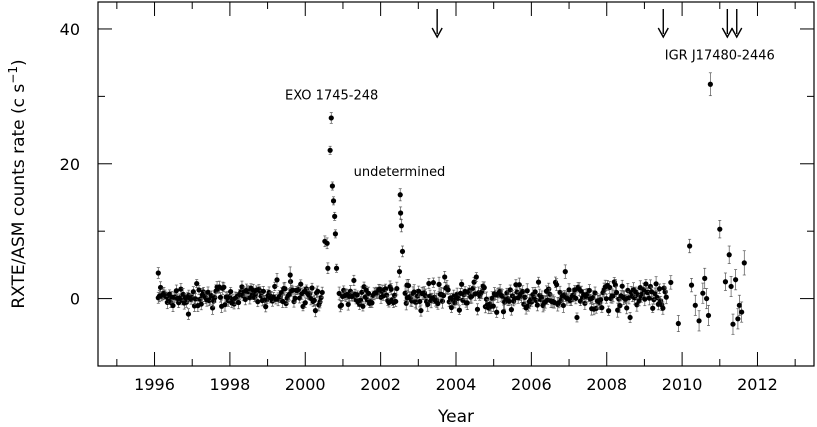 The height and width of the screenshot is (427, 817). I want to click on annotation-label: EXO 1745-248, so click(331, 96).